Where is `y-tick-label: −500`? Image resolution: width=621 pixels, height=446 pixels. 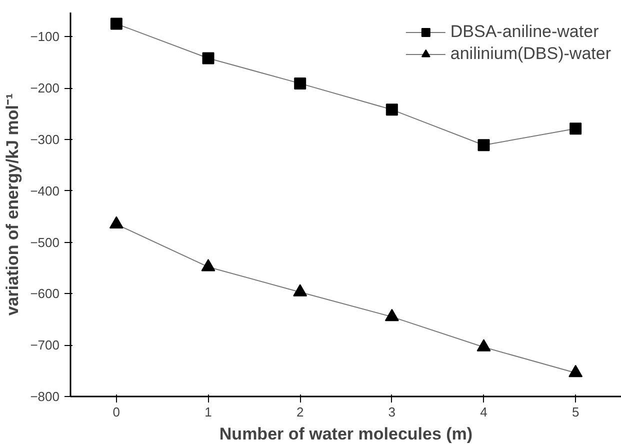 y-tick-label: −500 is located at coordinates (45, 242).